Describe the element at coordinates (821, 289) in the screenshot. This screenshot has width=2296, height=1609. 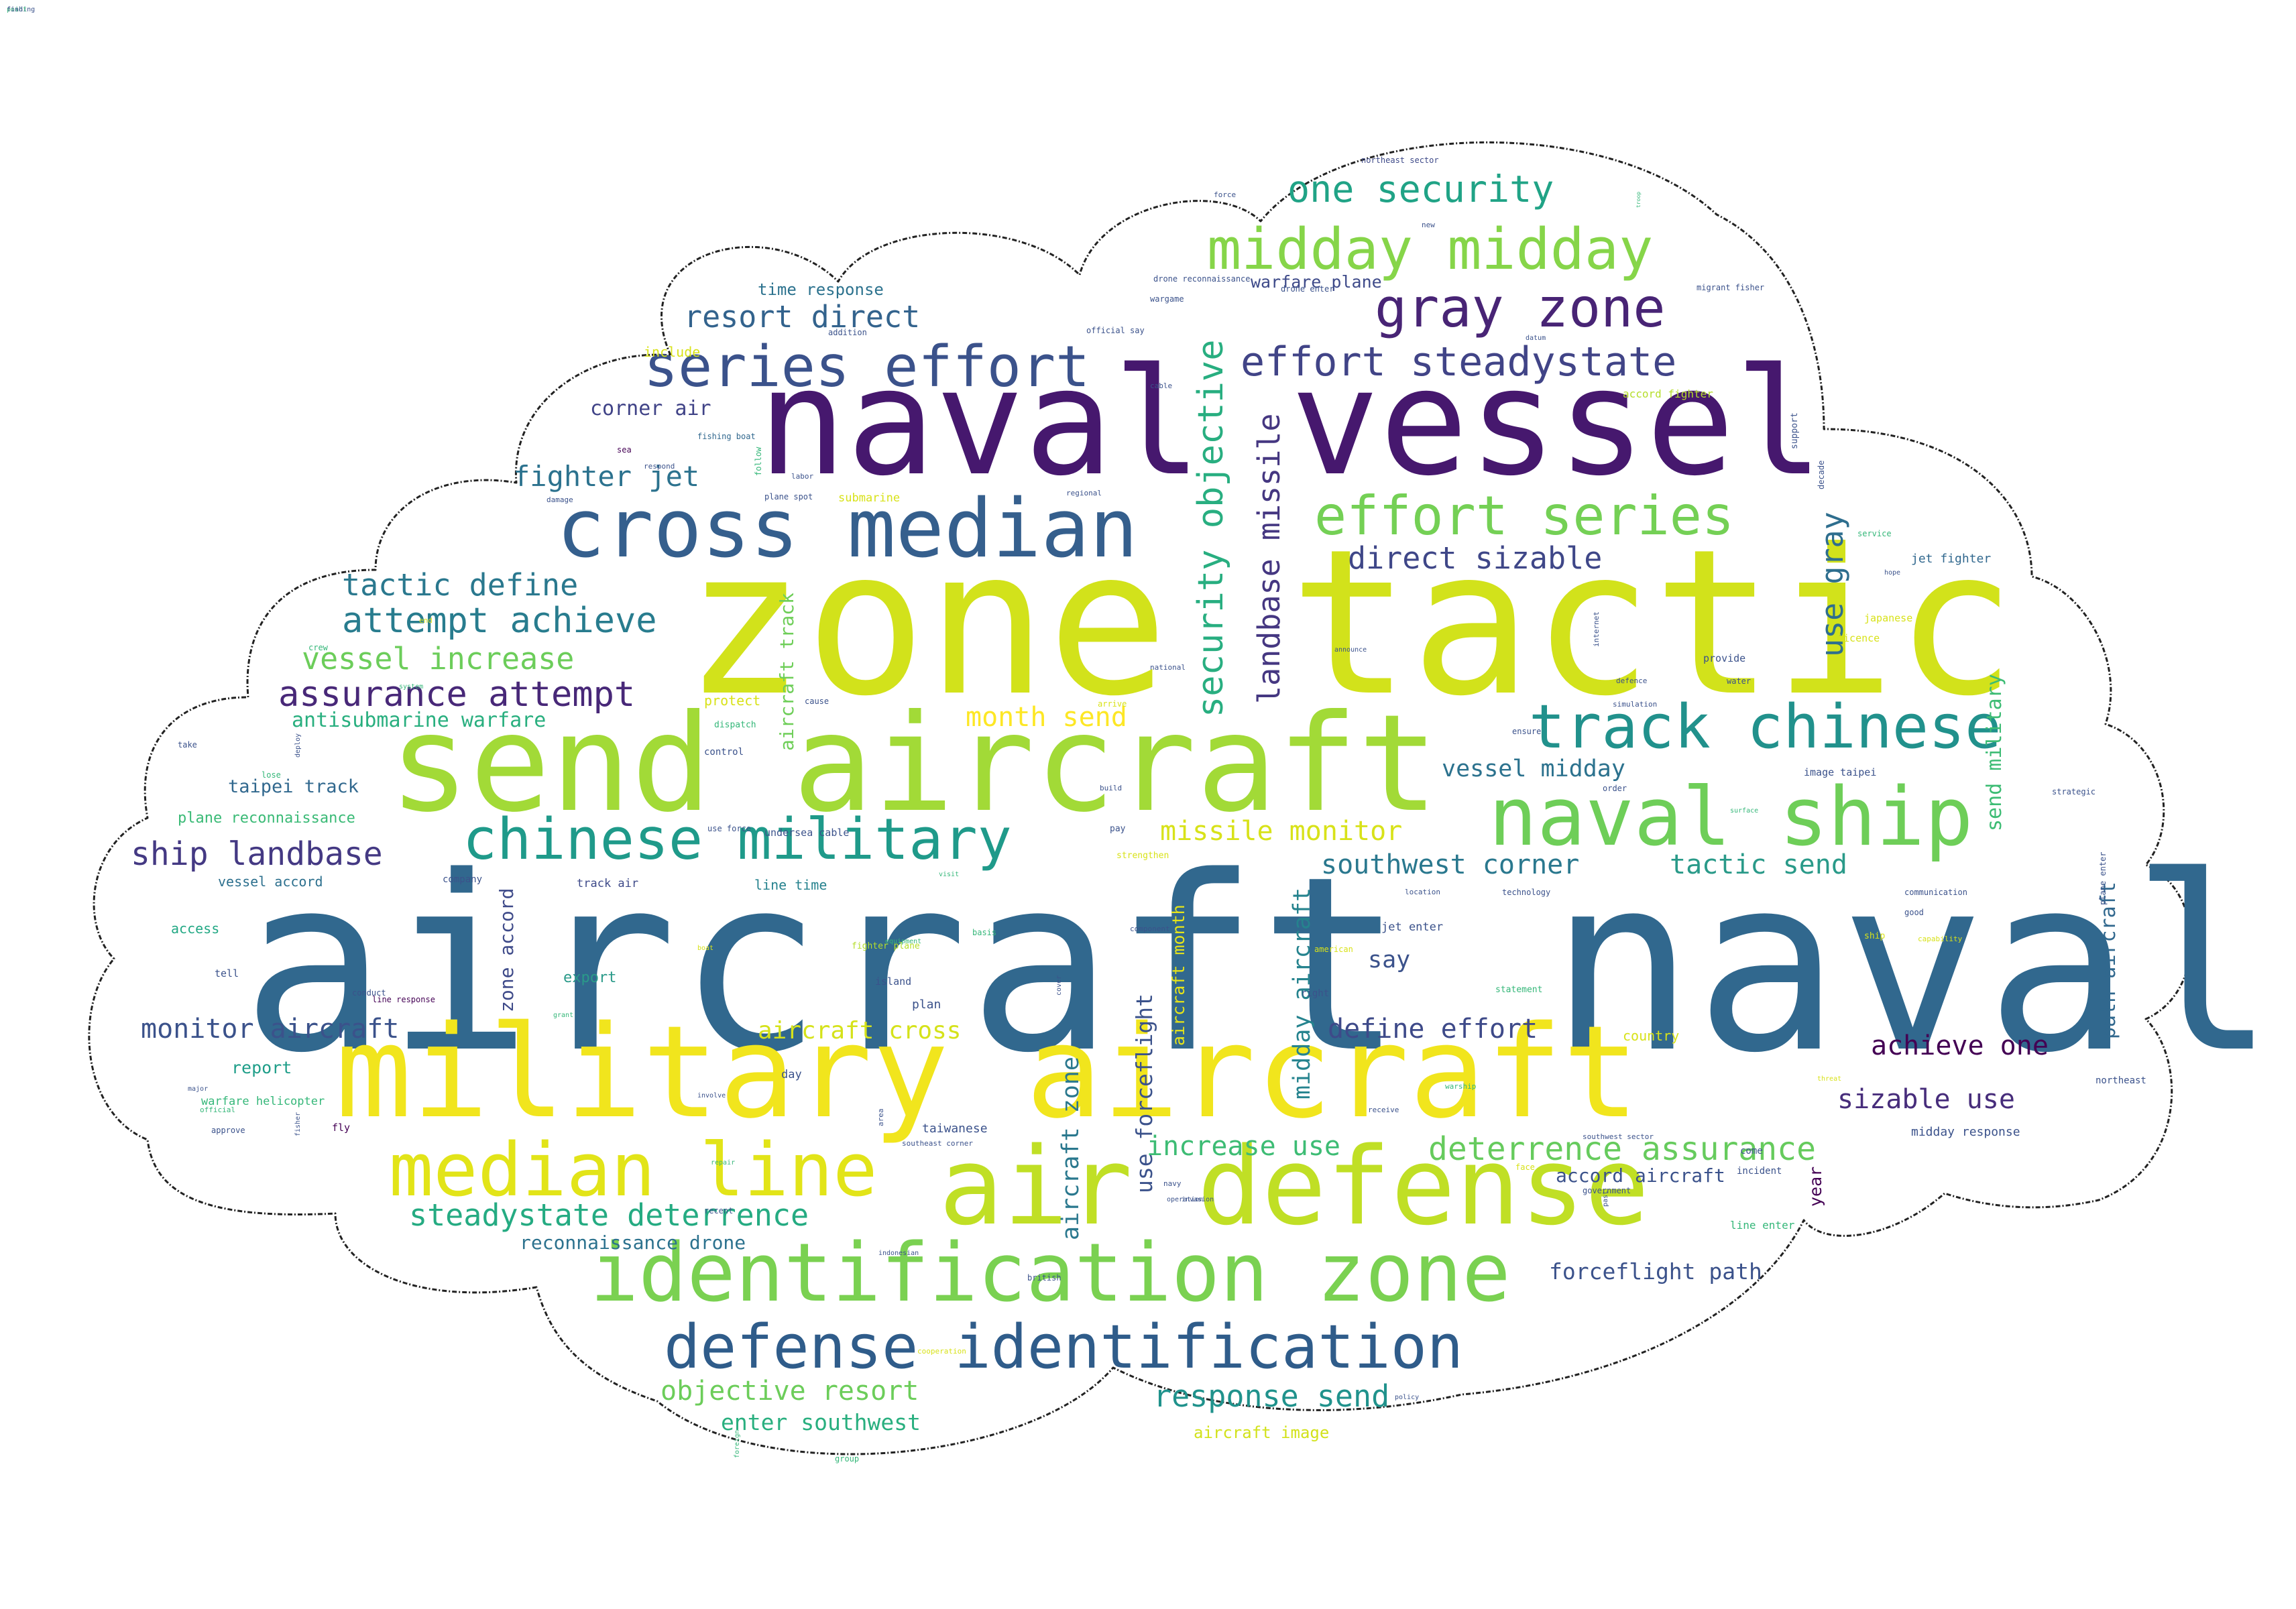
I see `cloud-word: time response` at that location.